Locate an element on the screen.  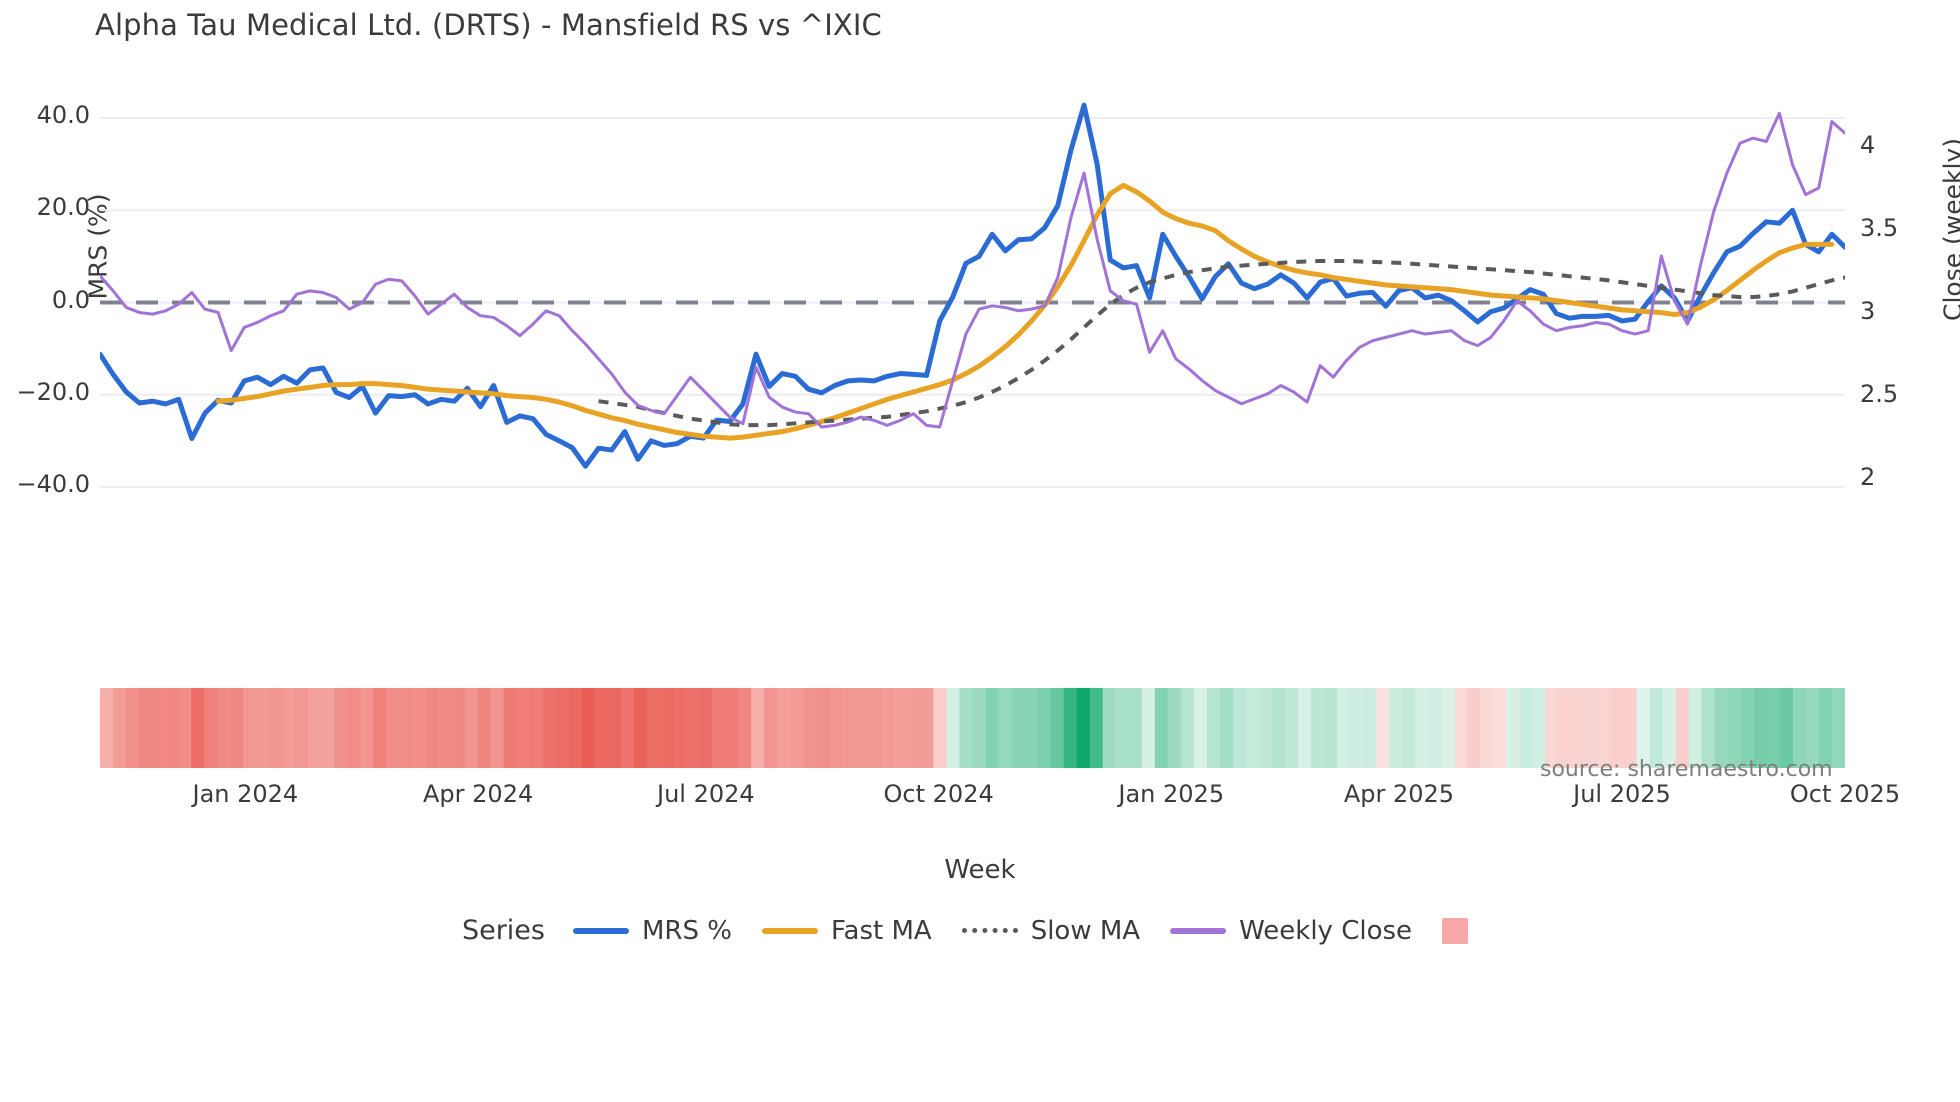
legend-item: Weekly Close is located at coordinates (1291, 931).